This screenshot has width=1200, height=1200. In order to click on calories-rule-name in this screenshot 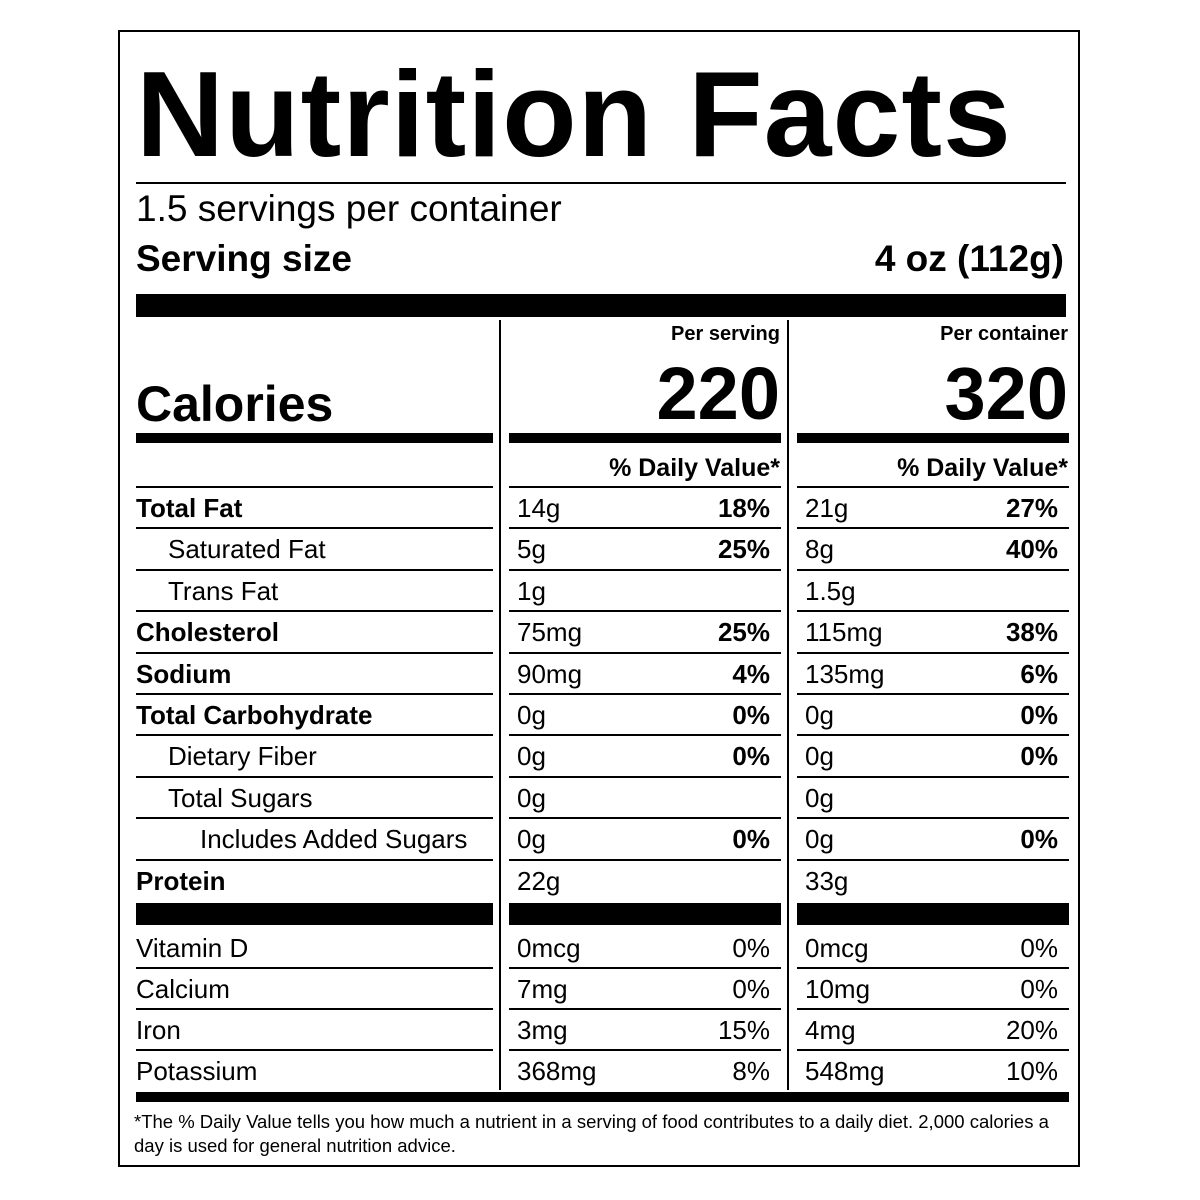, I will do `click(314, 438)`.